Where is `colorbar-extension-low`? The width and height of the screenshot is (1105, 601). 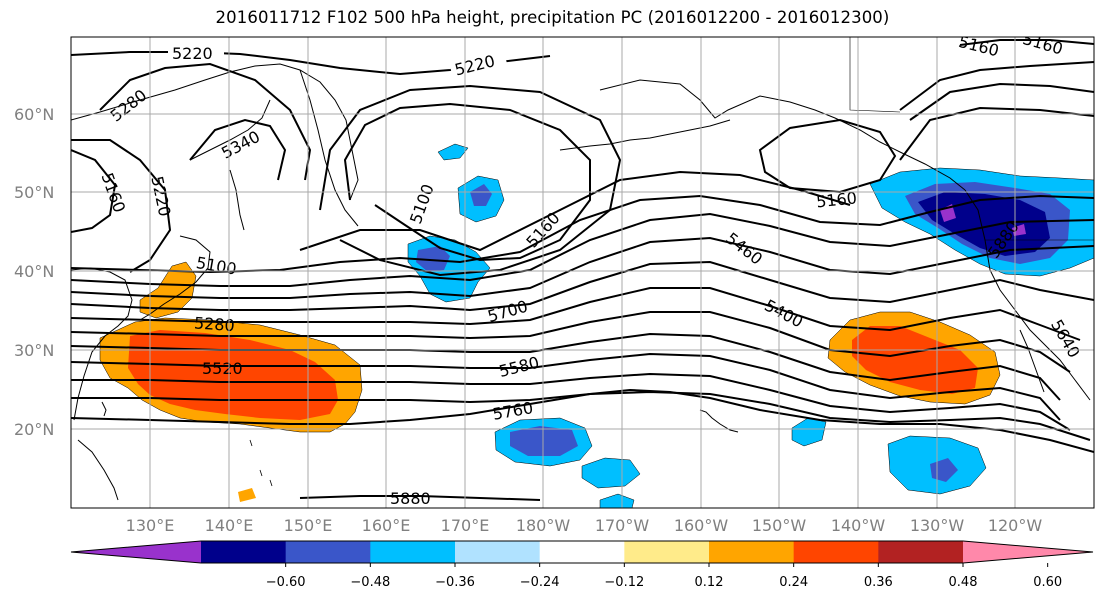
colorbar-extension-low is located at coordinates (136, 552).